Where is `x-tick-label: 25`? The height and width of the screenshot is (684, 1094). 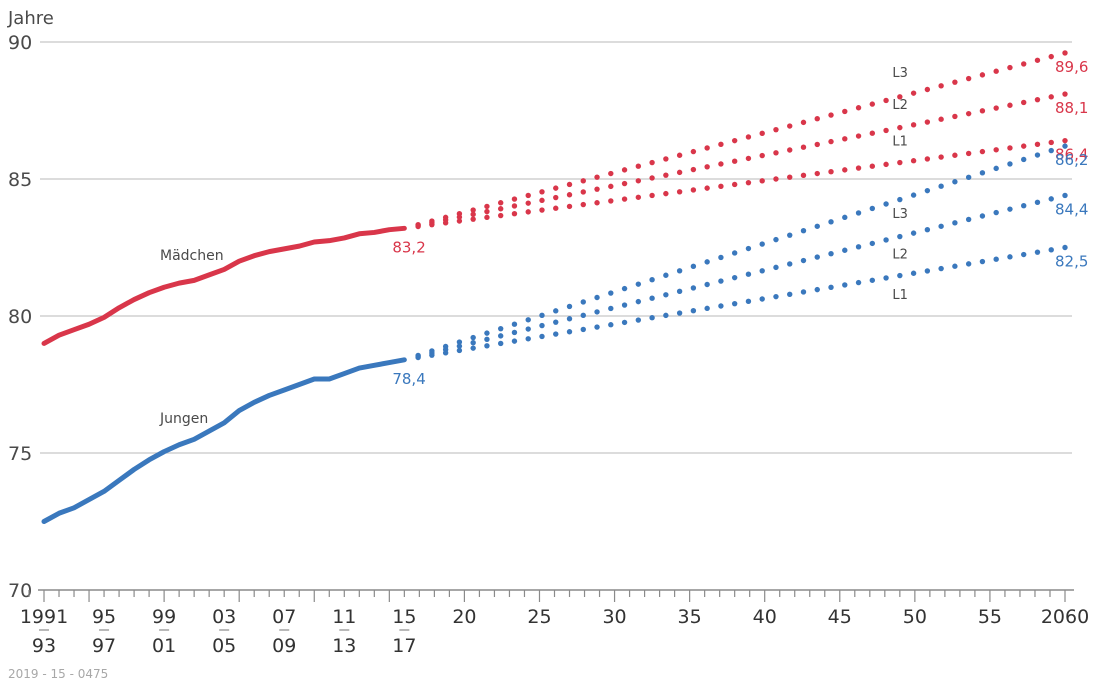
x-tick-label: 25 is located at coordinates (539, 617).